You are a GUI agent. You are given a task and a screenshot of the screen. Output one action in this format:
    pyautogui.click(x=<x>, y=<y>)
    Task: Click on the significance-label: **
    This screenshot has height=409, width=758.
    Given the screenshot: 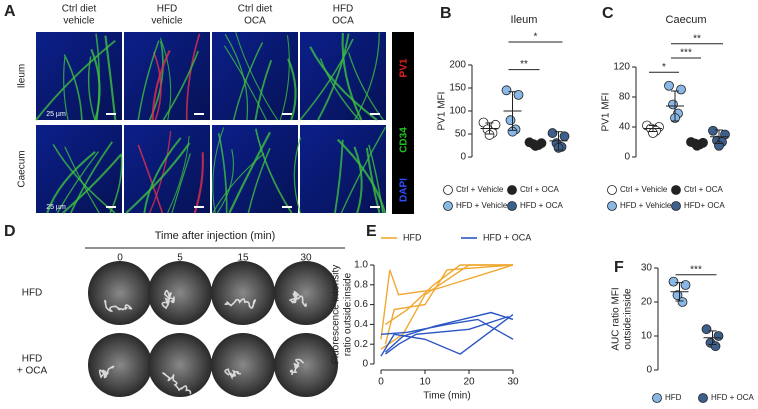 What is the action you would take?
    pyautogui.click(x=524, y=64)
    